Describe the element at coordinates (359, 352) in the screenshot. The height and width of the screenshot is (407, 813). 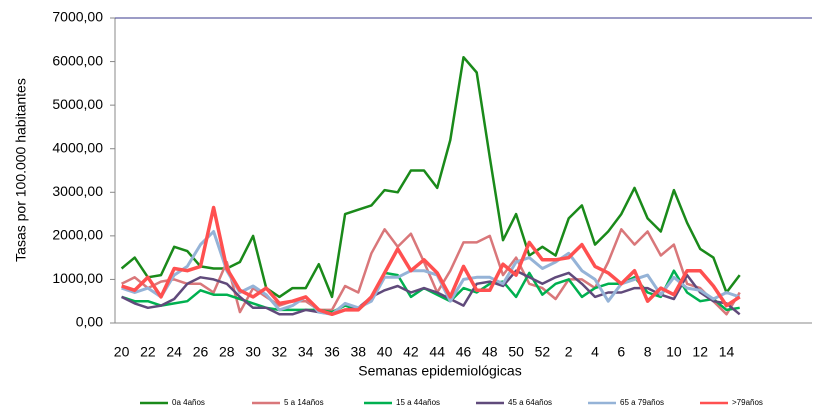
I see `x-tick-label: 38` at that location.